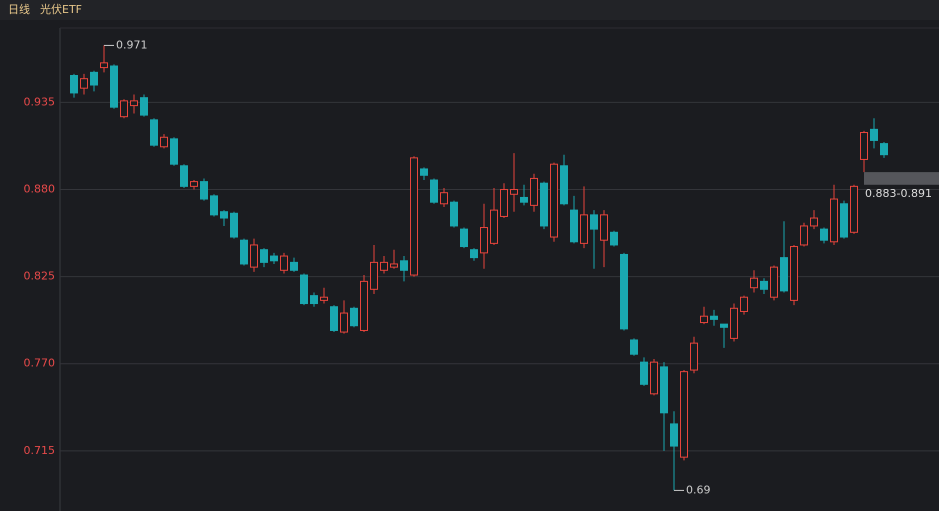 This screenshot has height=511, width=939. What do you see at coordinates (40, 450) in the screenshot?
I see `y-tick-label: 0.715` at bounding box center [40, 450].